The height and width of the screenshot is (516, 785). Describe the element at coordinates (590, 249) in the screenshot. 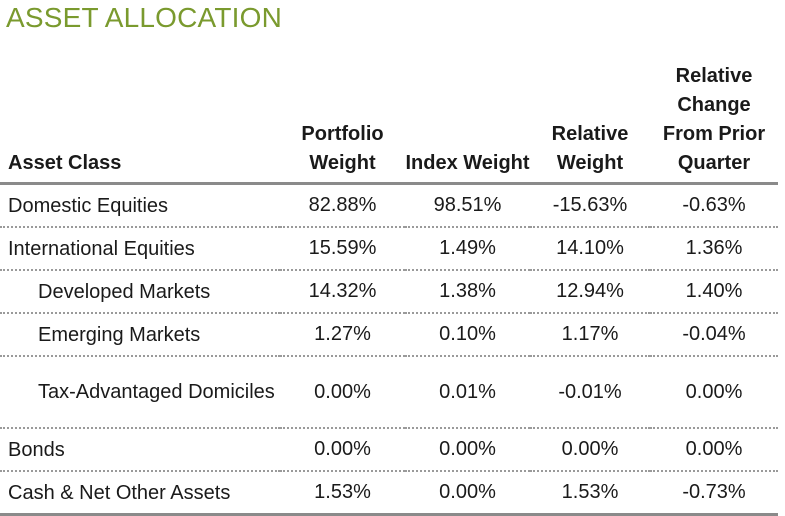

I see `relative-weight-value: 14.10%` at that location.